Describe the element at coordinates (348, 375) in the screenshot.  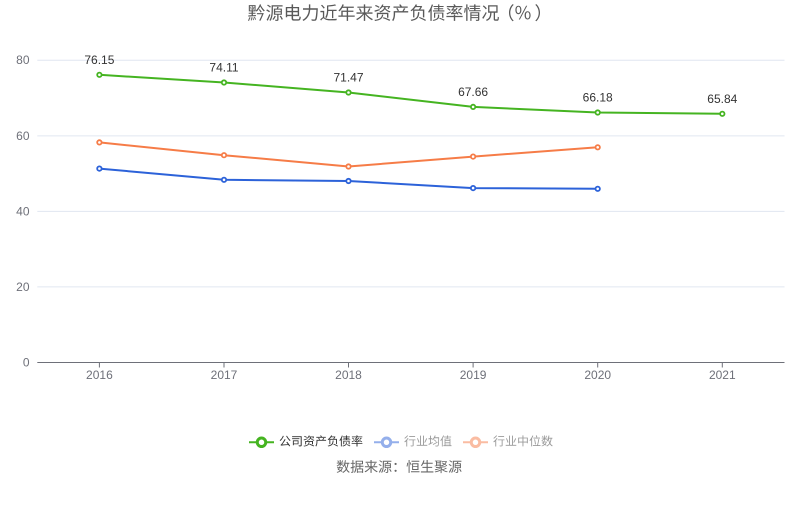
I see `svg-text: 2018` at that location.